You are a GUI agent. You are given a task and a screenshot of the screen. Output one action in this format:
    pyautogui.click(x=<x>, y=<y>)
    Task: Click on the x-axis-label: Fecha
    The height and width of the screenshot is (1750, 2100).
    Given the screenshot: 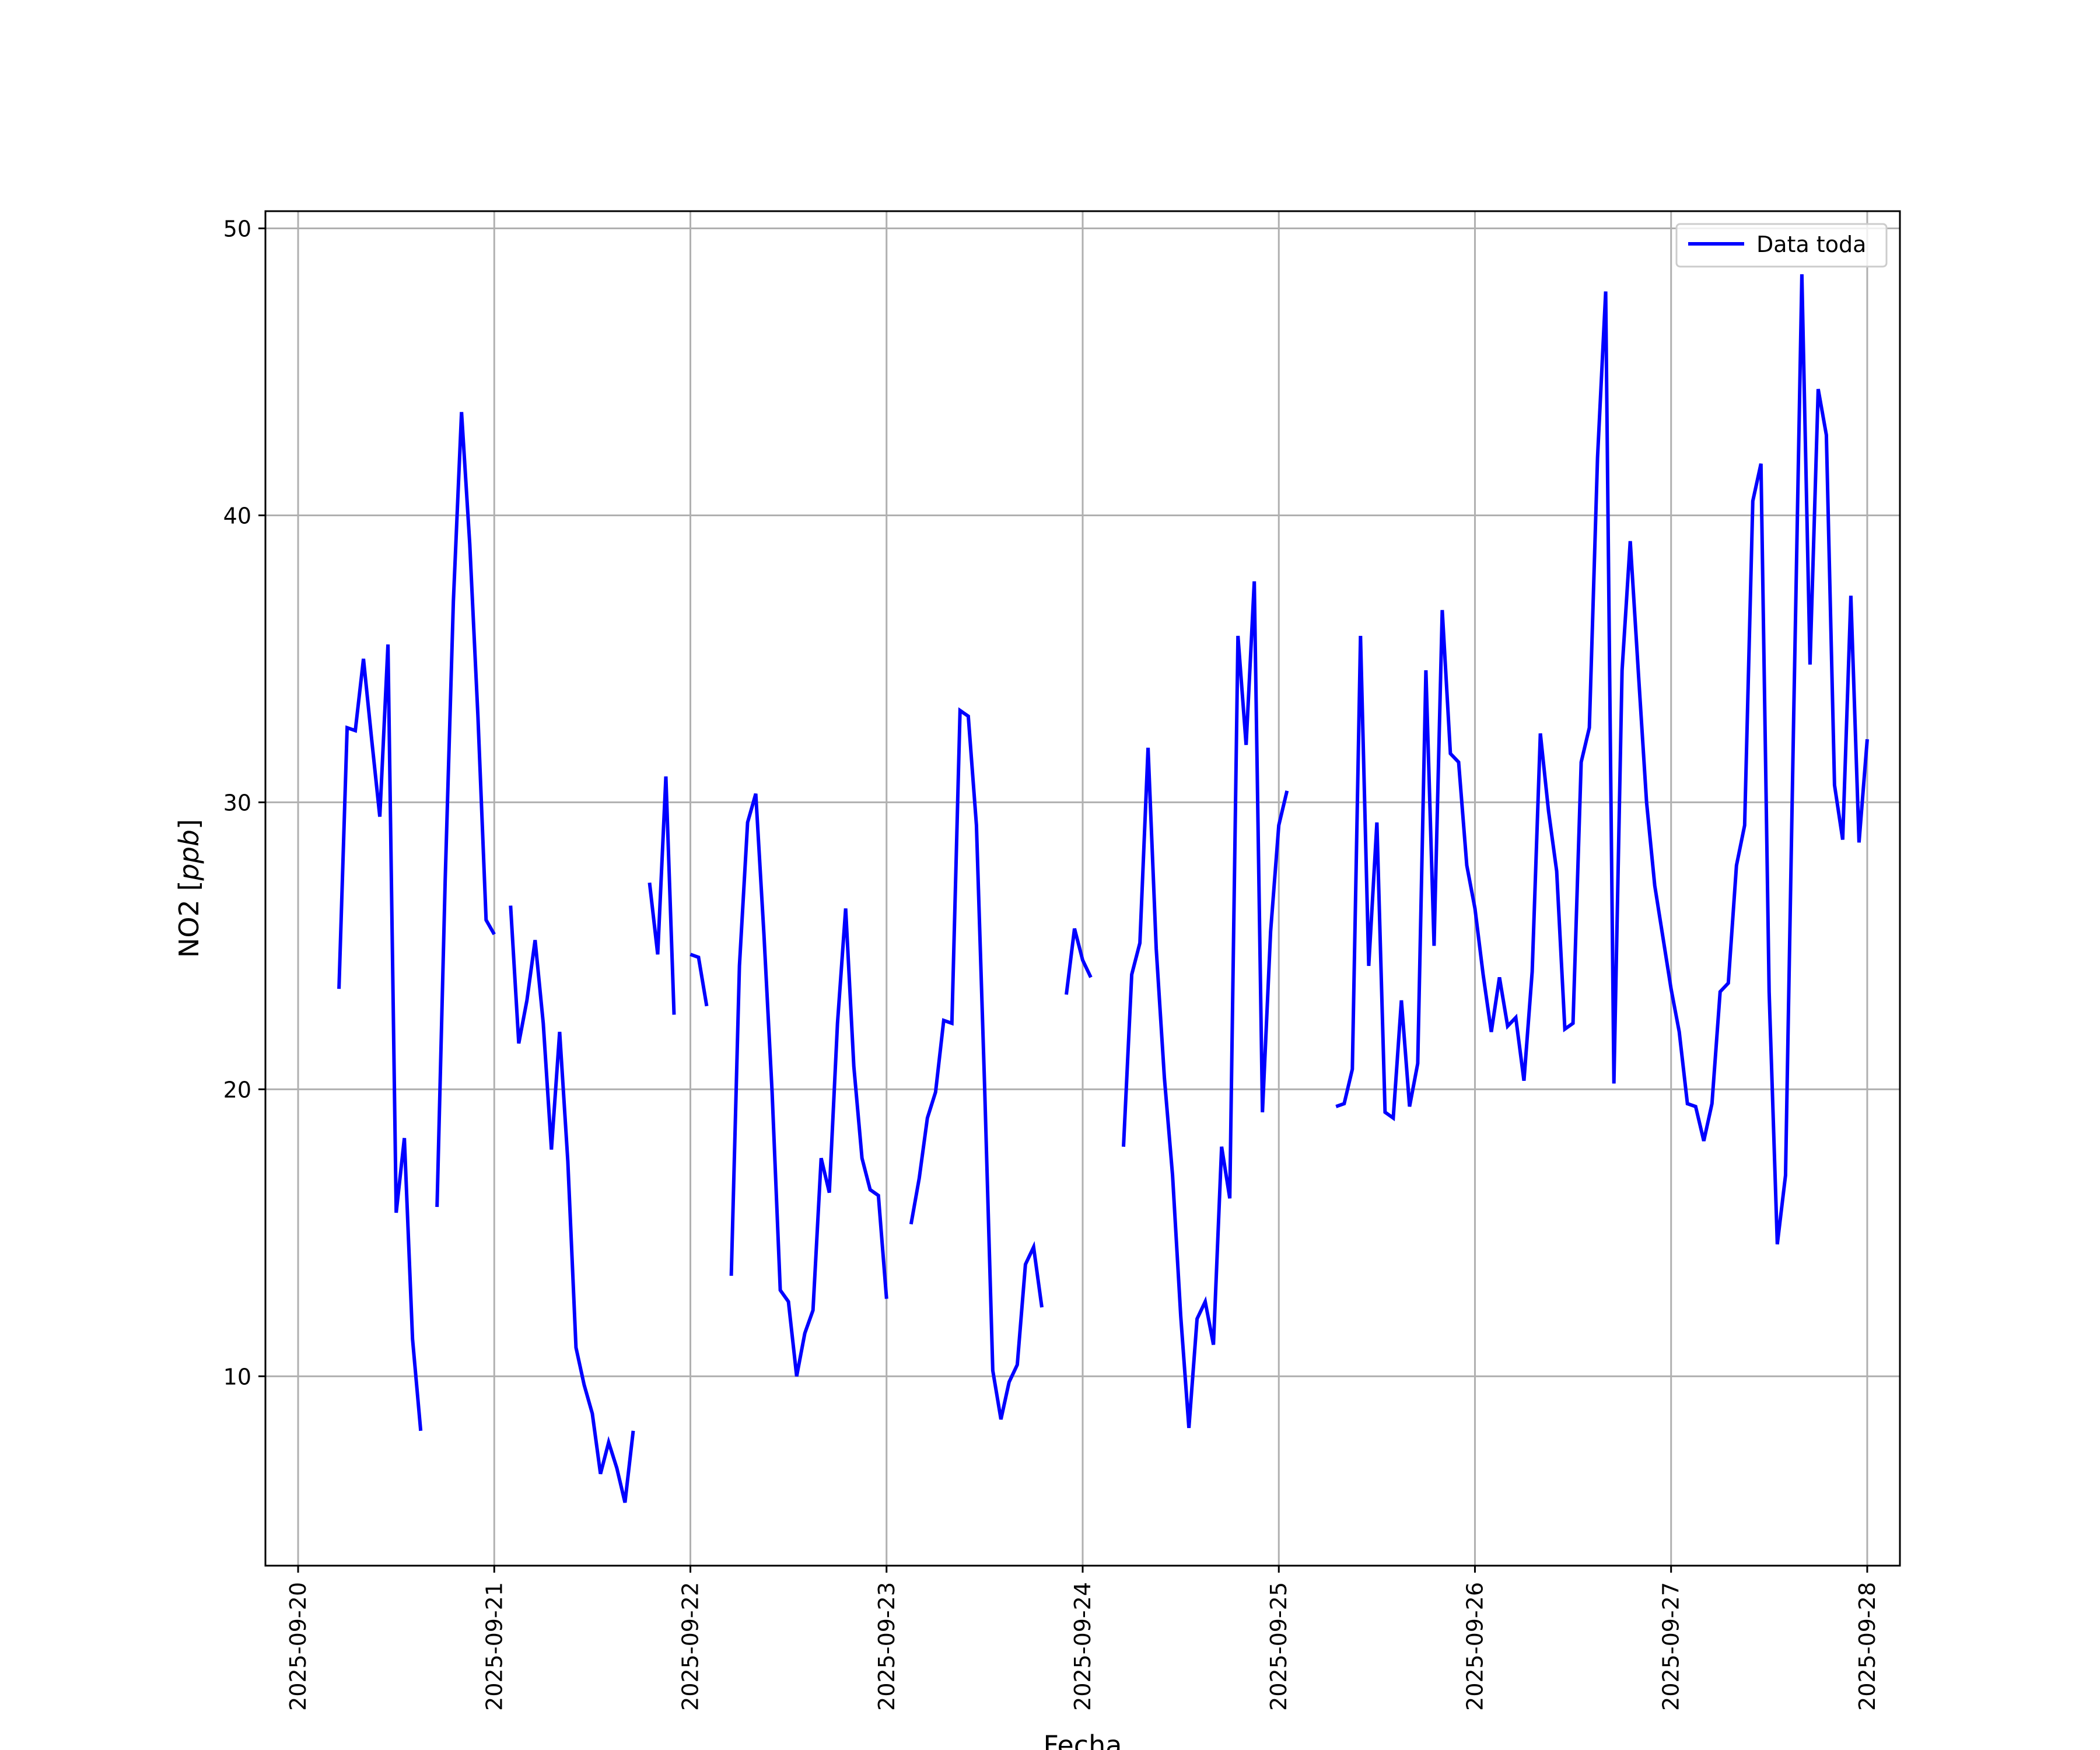 What is the action you would take?
    pyautogui.click(x=1083, y=1740)
    